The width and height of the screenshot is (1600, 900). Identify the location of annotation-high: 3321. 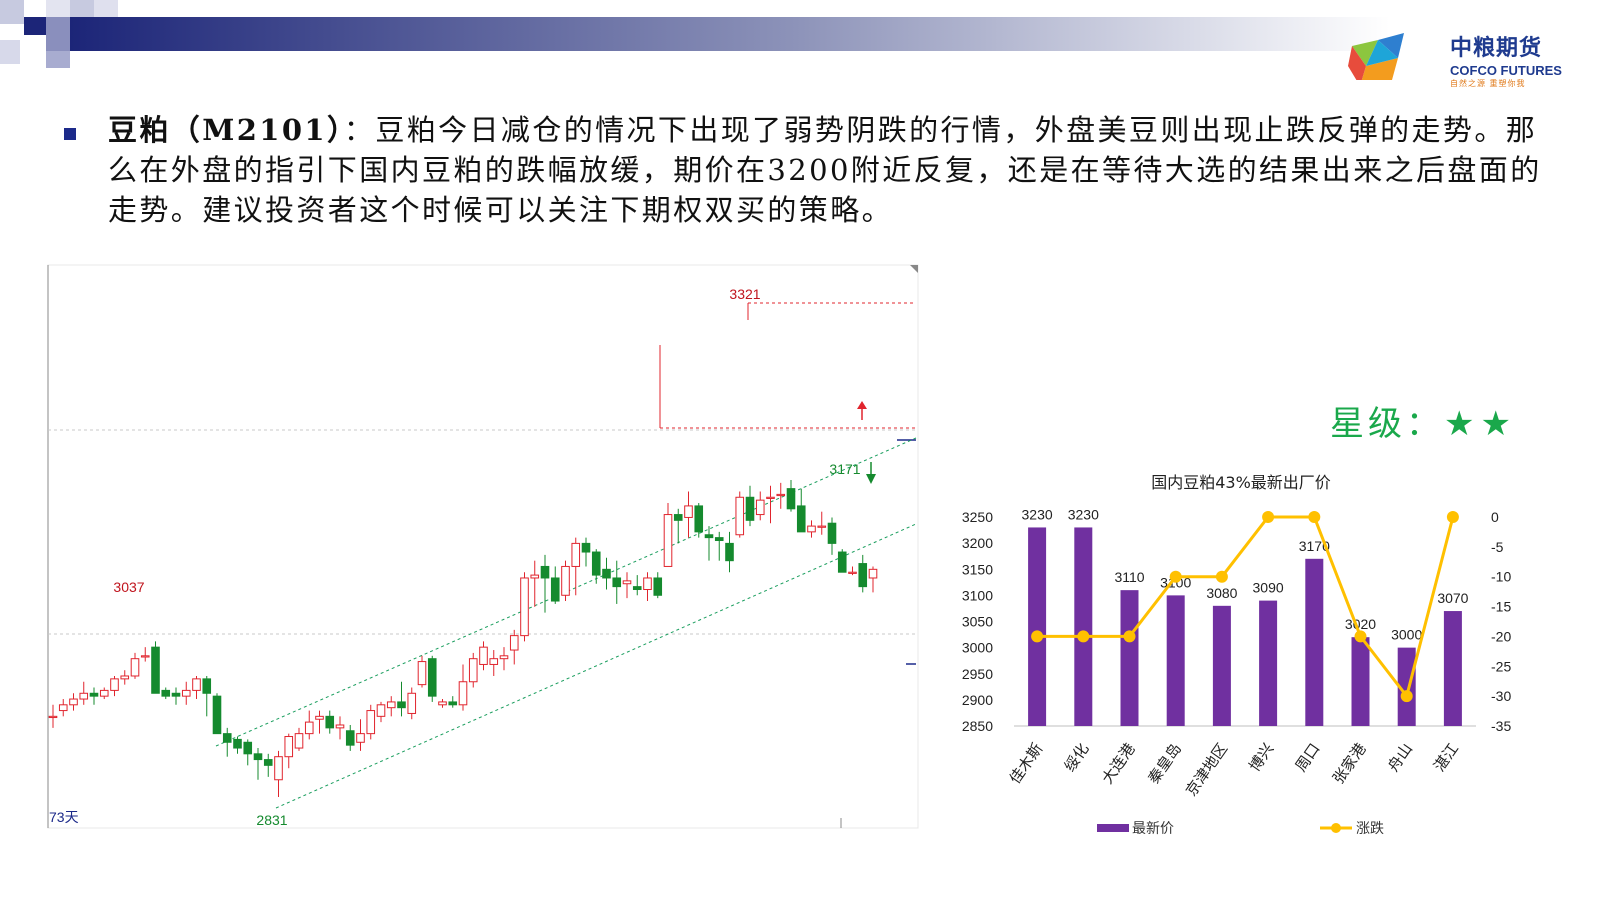
(744, 294).